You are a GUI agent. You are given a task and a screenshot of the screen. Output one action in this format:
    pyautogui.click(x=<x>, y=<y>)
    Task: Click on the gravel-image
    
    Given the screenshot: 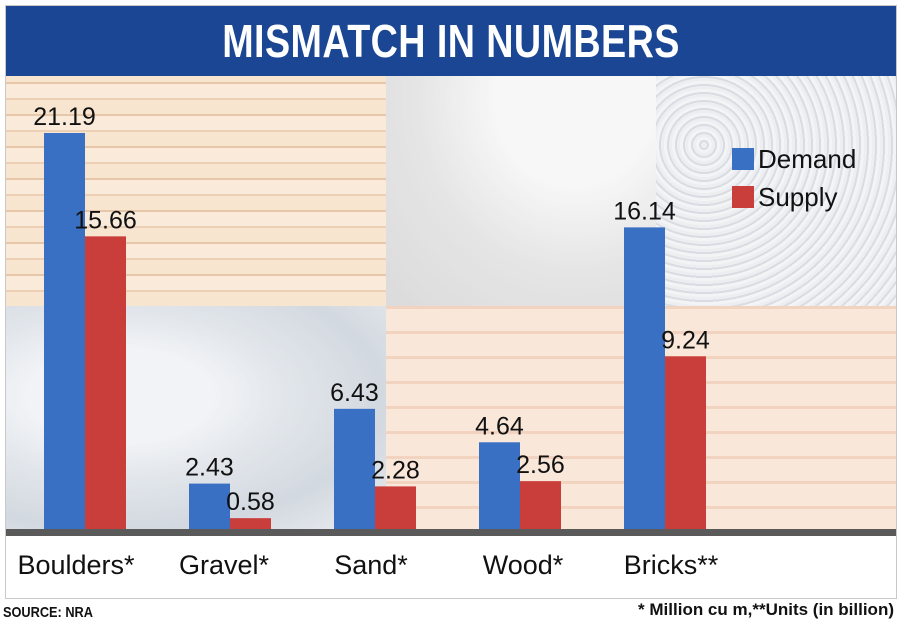 What is the action you would take?
    pyautogui.click(x=776, y=191)
    